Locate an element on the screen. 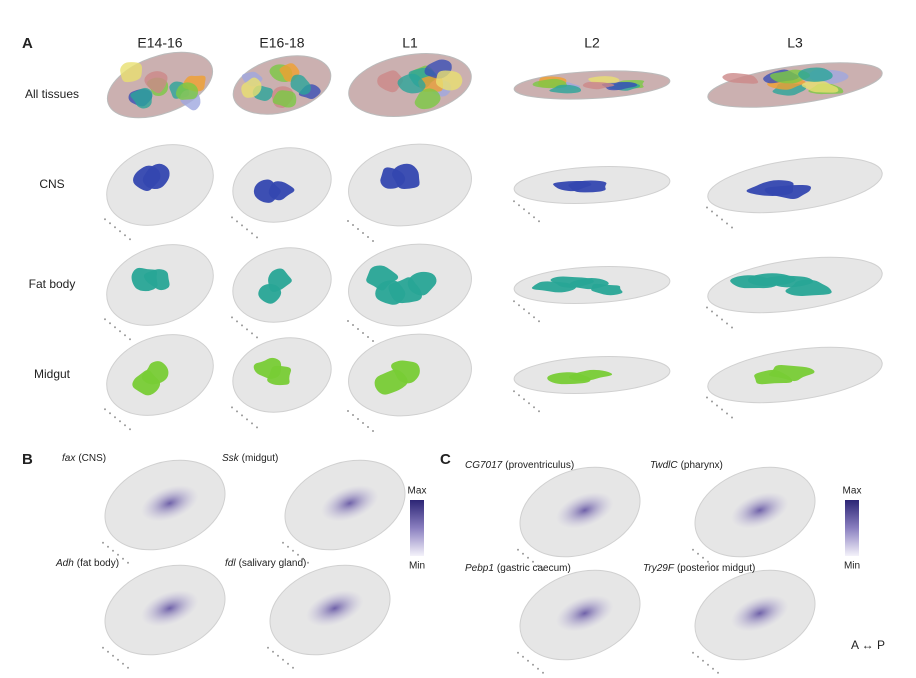 This screenshot has height=678, width=916. tissue-name: (proventriculus) is located at coordinates (539, 465).